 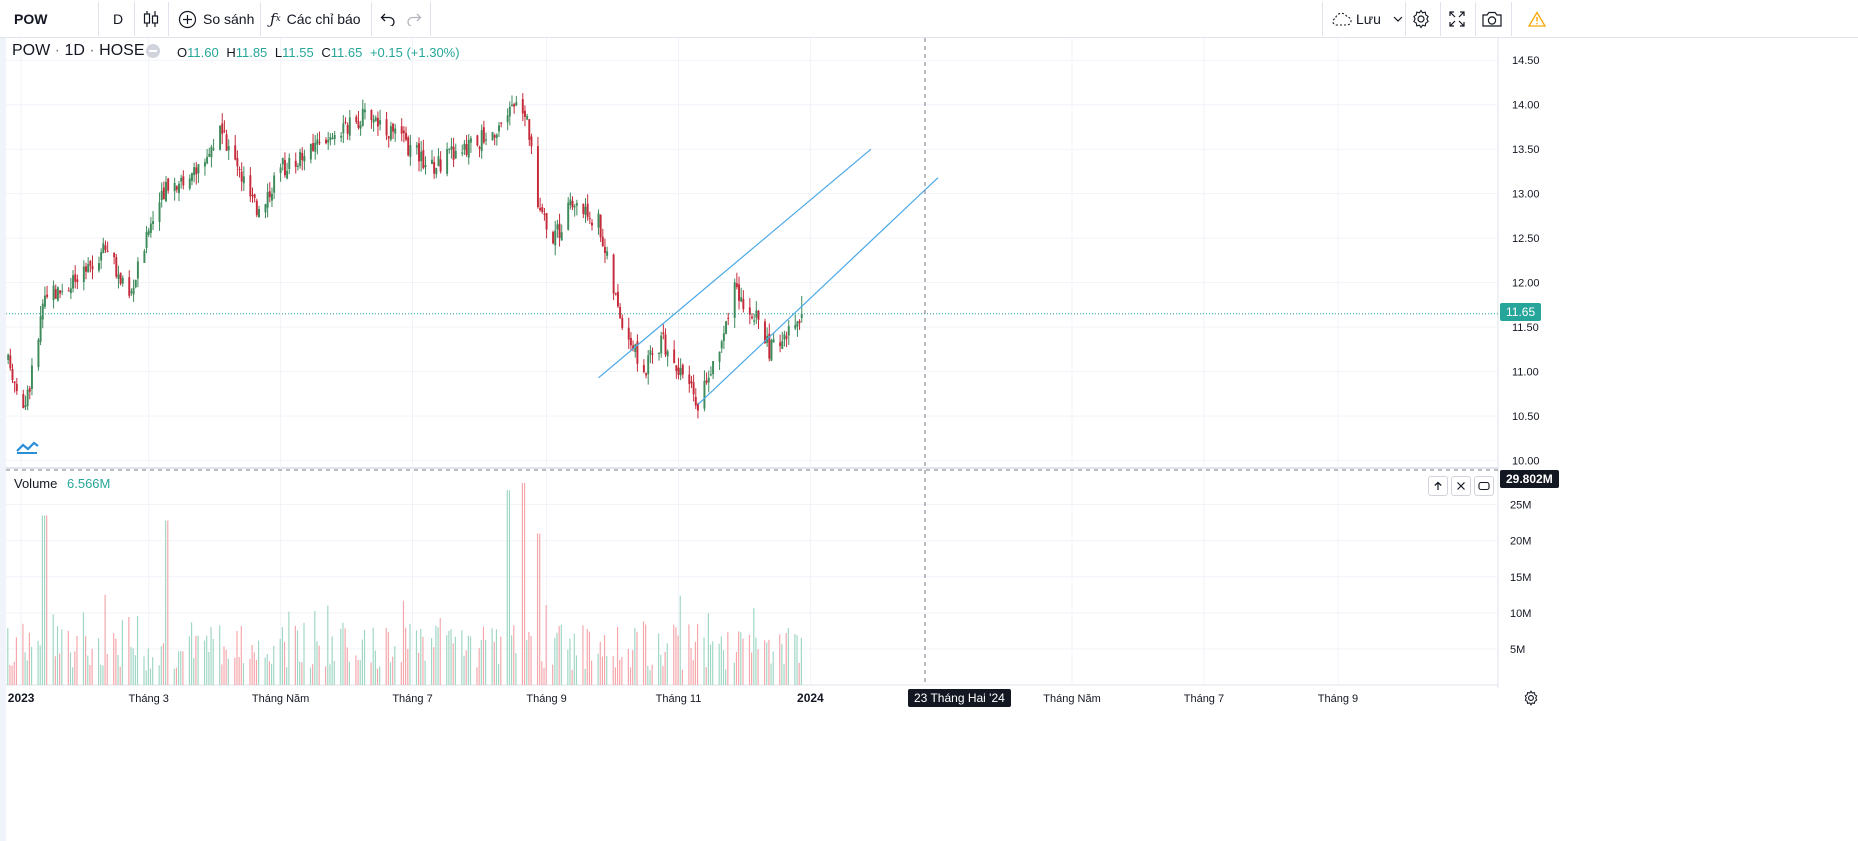 What do you see at coordinates (118, 19) in the screenshot?
I see `interval-button: D` at bounding box center [118, 19].